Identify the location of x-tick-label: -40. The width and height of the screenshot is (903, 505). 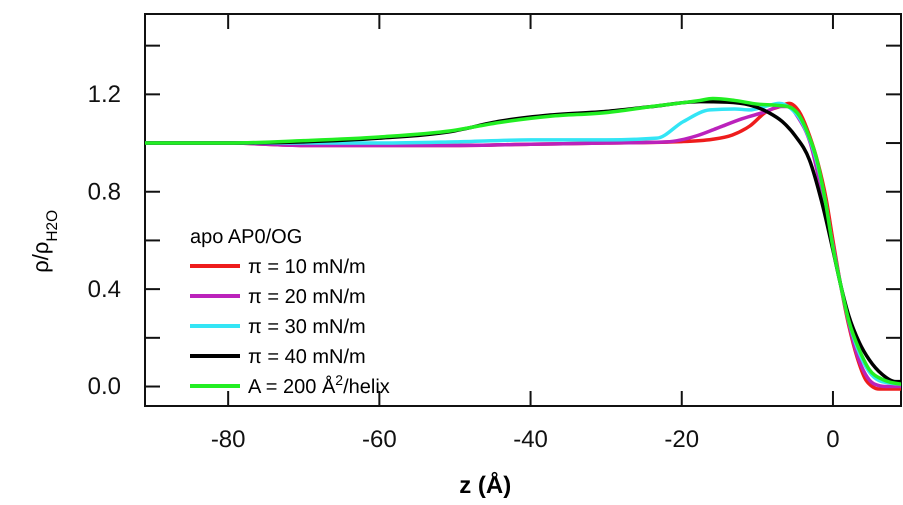
(530, 440).